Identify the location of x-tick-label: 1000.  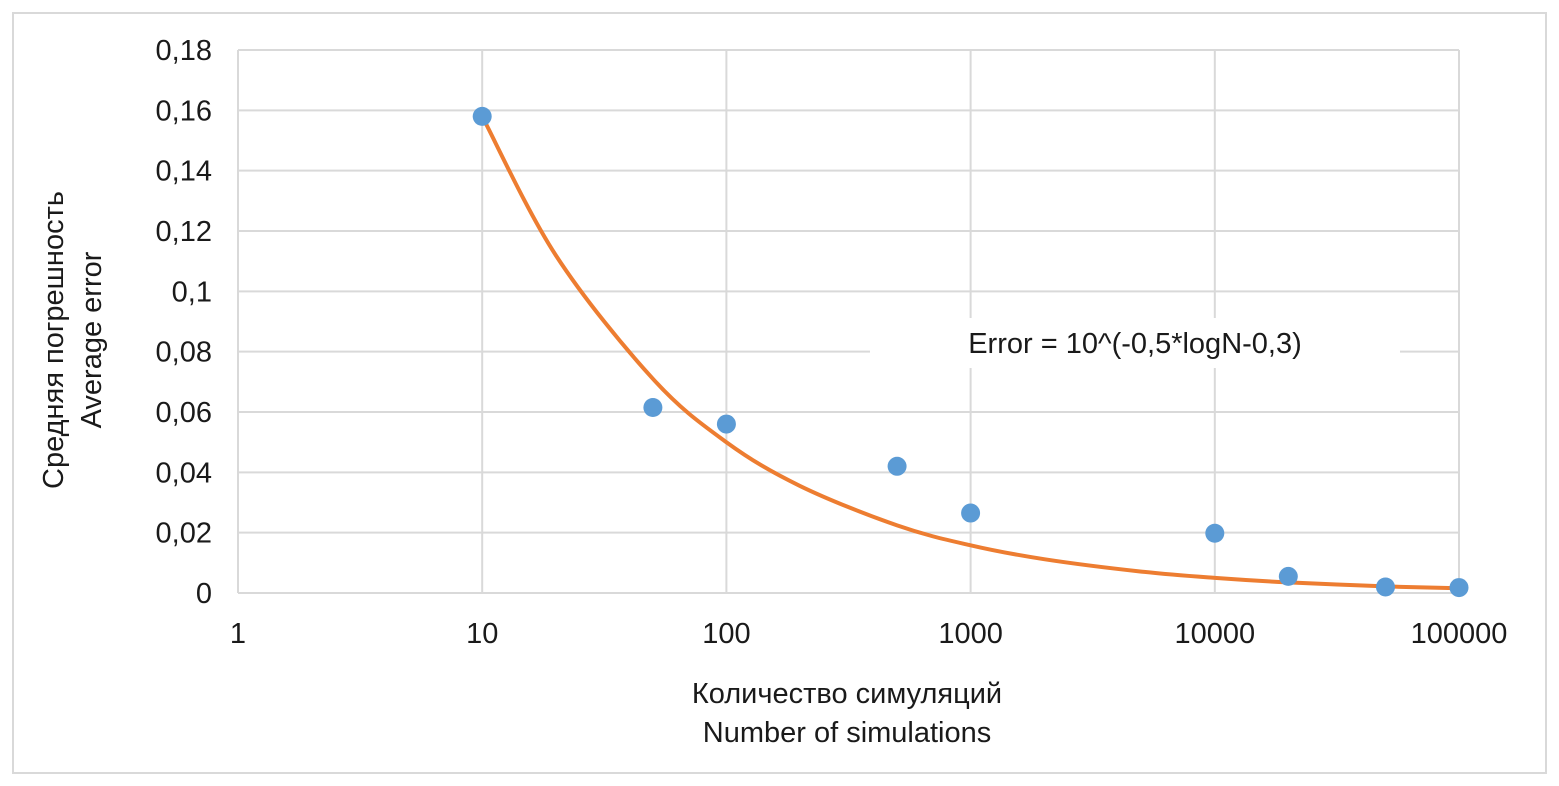
(970, 634).